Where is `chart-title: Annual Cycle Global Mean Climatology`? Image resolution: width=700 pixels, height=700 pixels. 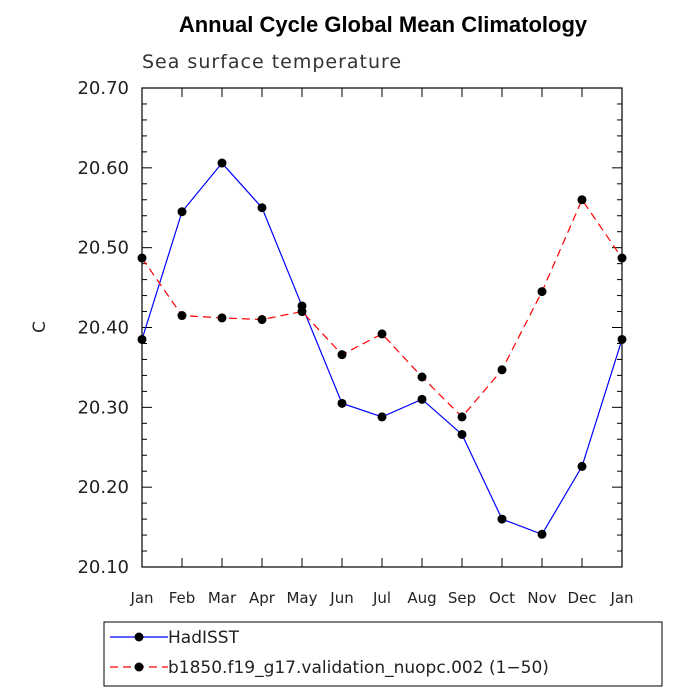
chart-title: Annual Cycle Global Mean Climatology is located at coordinates (383, 24).